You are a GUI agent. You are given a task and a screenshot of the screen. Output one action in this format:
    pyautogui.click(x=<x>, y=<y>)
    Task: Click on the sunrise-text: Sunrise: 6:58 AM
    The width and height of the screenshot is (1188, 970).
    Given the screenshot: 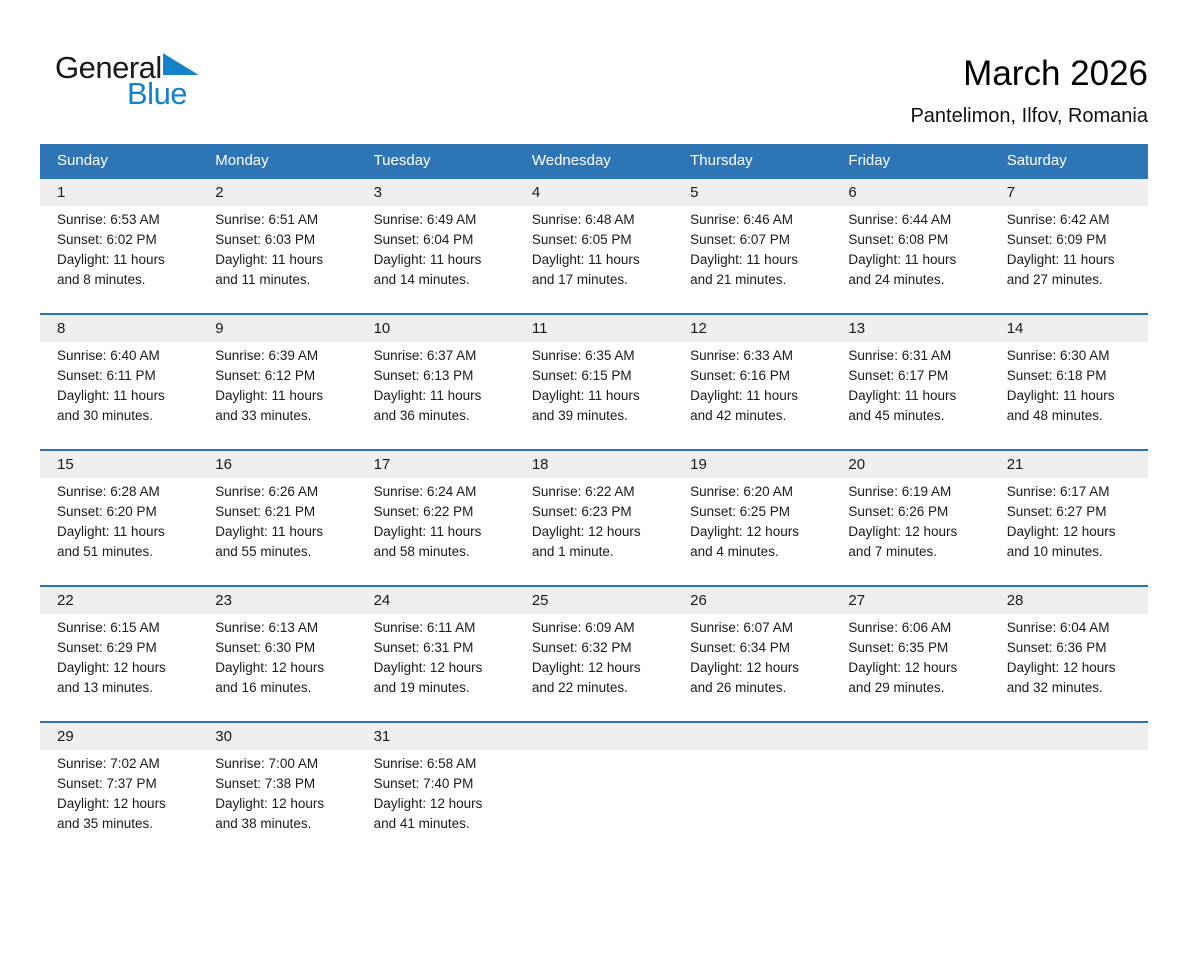 What is the action you would take?
    pyautogui.click(x=425, y=764)
    